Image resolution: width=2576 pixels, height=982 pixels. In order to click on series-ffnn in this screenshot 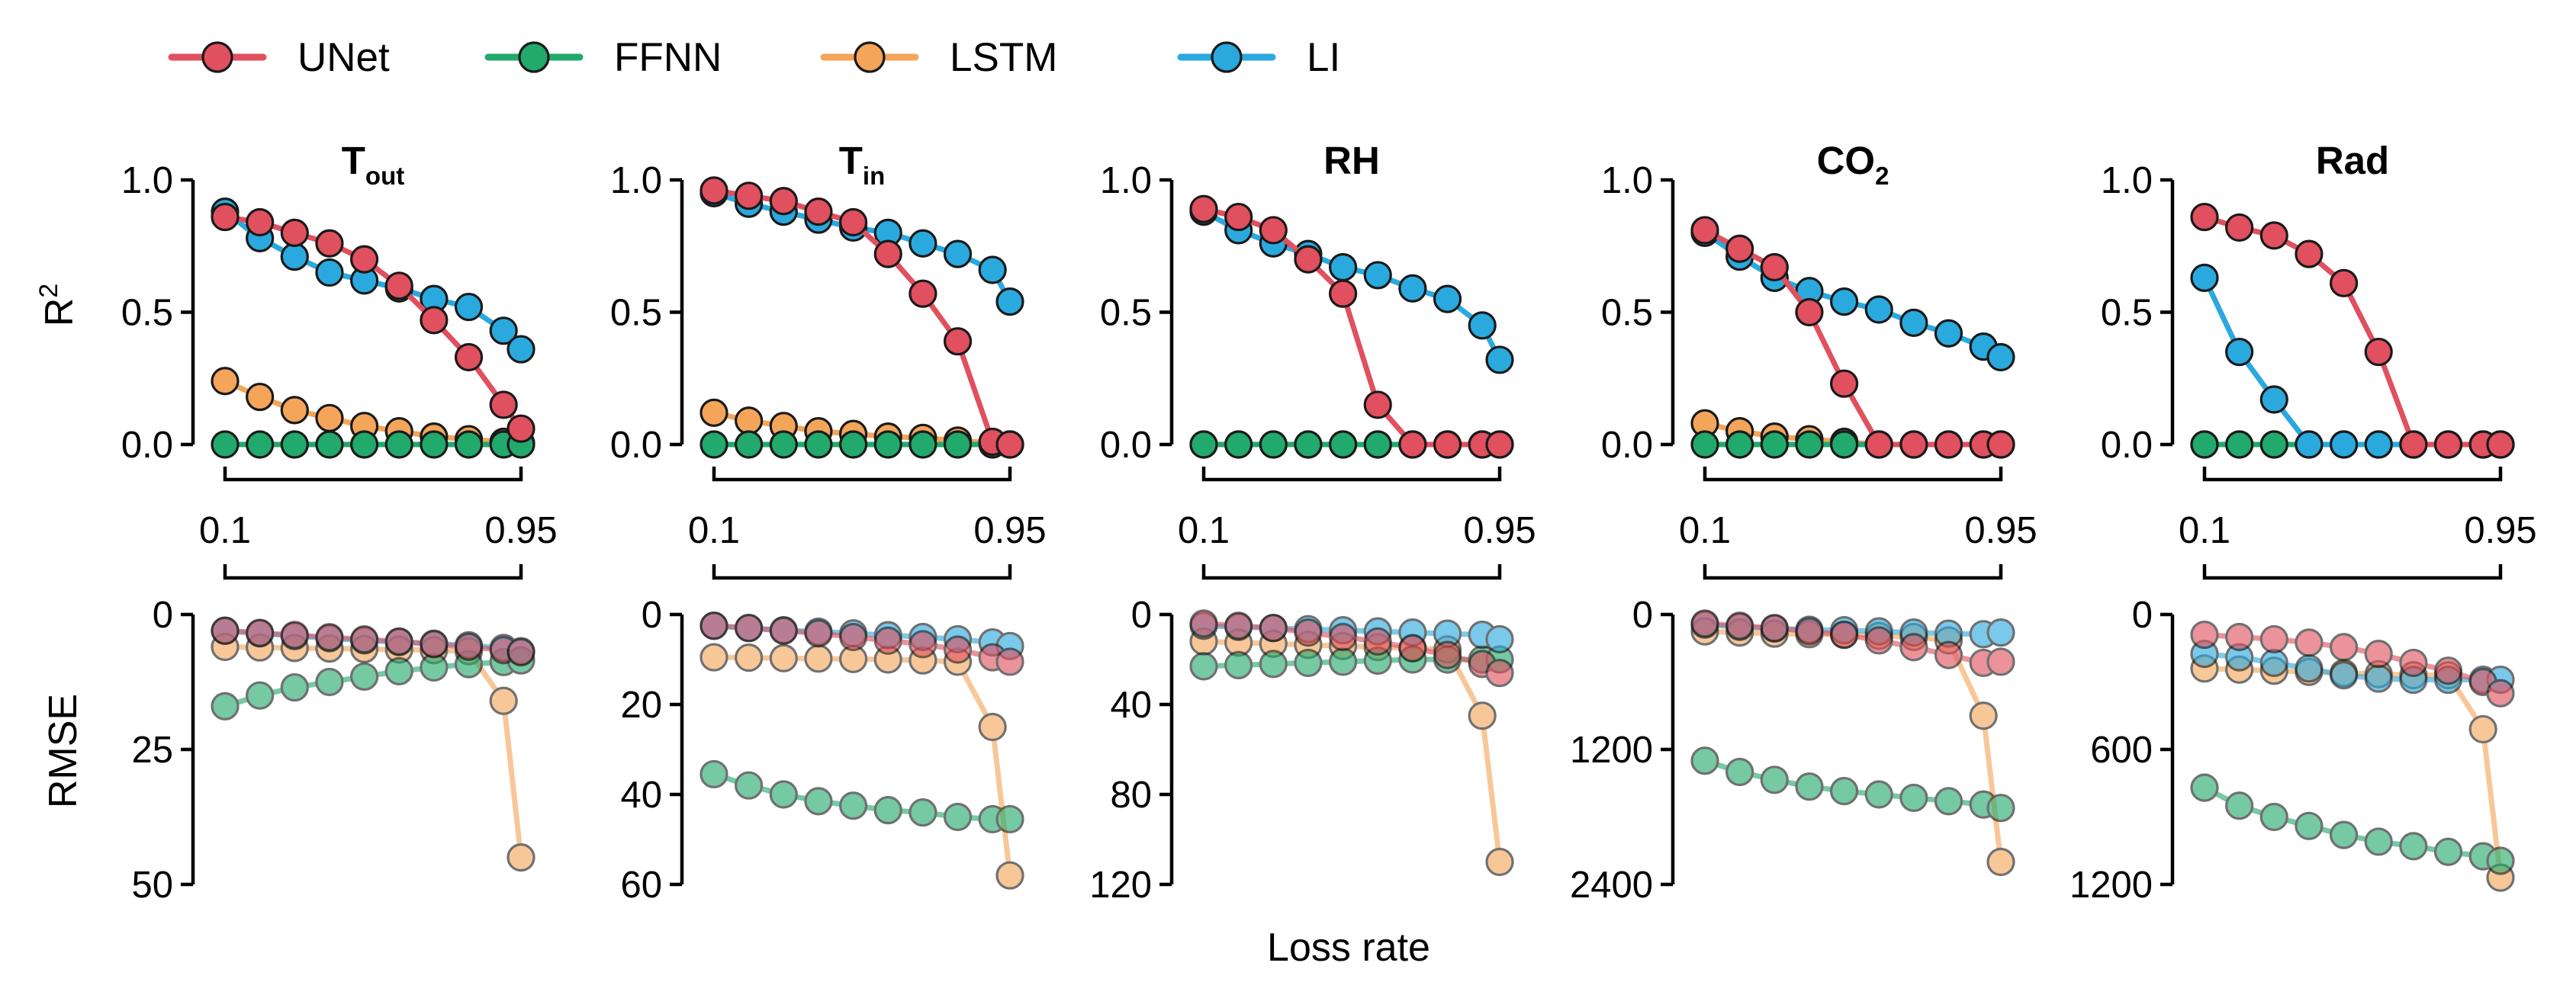, I will do `click(2352, 824)`.